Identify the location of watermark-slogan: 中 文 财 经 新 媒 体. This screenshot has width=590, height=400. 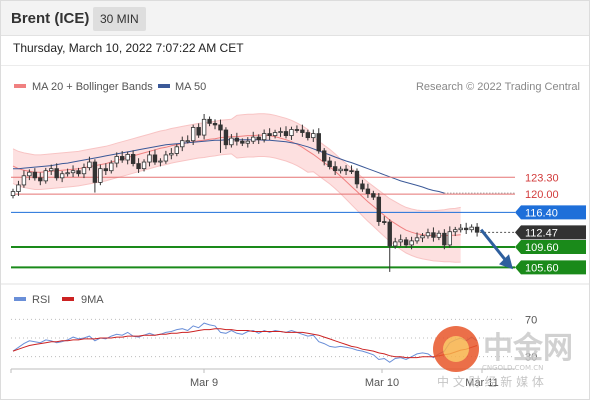
(490, 381).